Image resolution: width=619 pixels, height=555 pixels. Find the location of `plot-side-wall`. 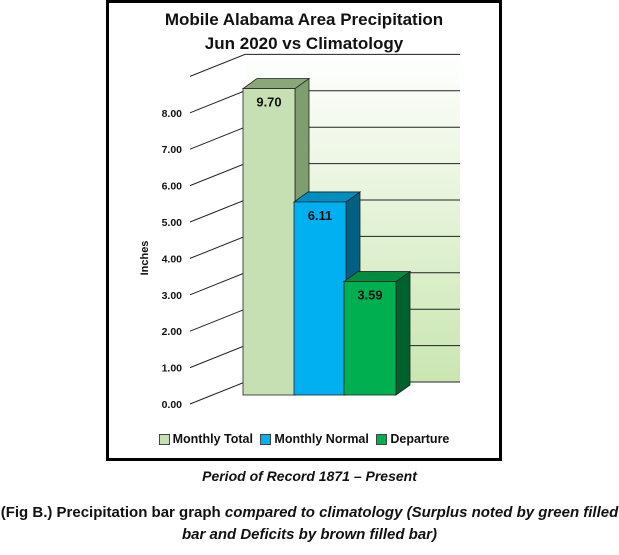

plot-side-wall is located at coordinates (217, 229).